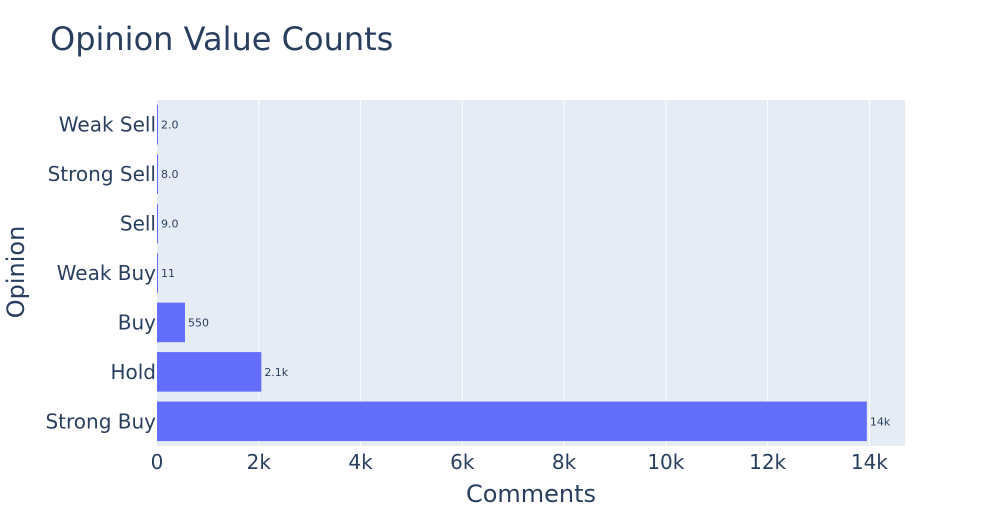 The height and width of the screenshot is (525, 985). Describe the element at coordinates (170, 174) in the screenshot. I see `data-label: 8.0` at that location.